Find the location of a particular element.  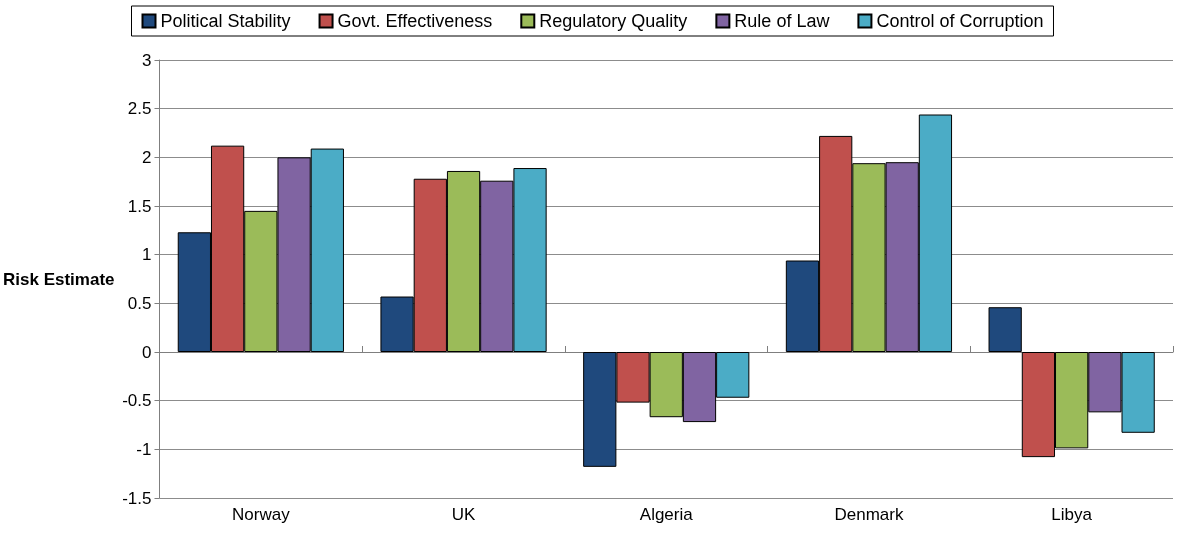

legend-label: Control of Corruption is located at coordinates (960, 21).